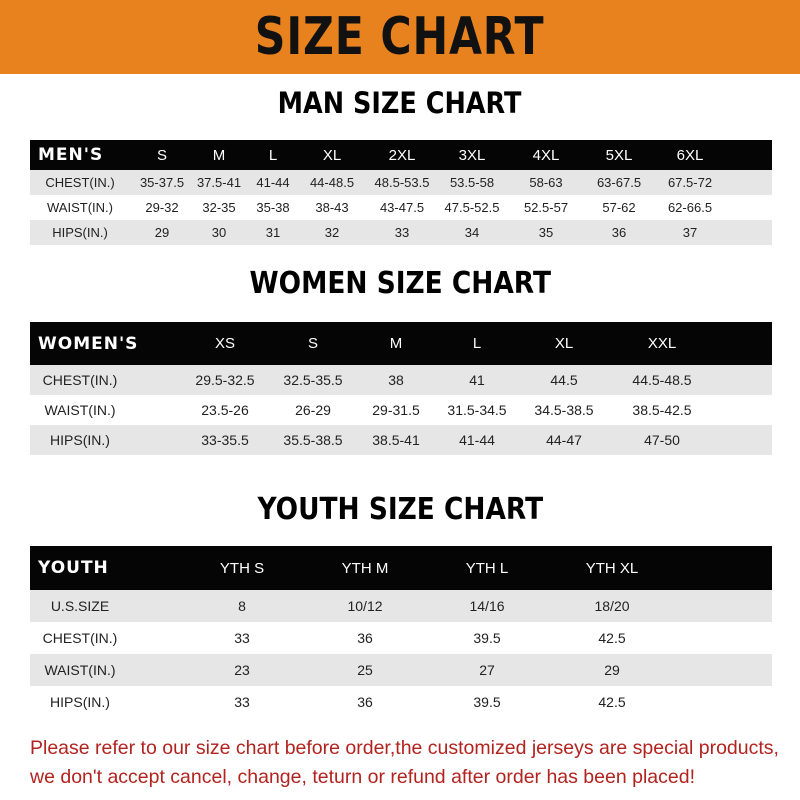 This screenshot has height=800, width=800. What do you see at coordinates (313, 380) in the screenshot?
I see `table-cell: 32.5-35.5` at bounding box center [313, 380].